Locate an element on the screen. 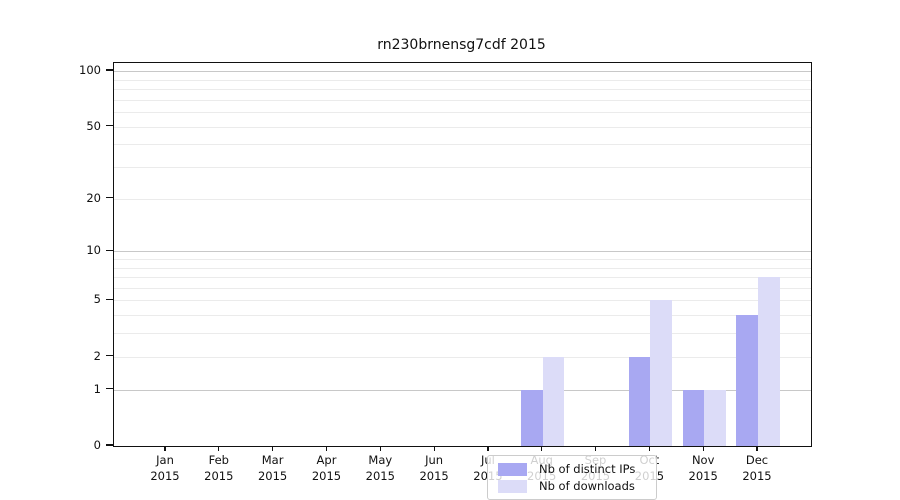 This screenshot has width=900, height=500. x-tick-month: Nov is located at coordinates (703, 460).